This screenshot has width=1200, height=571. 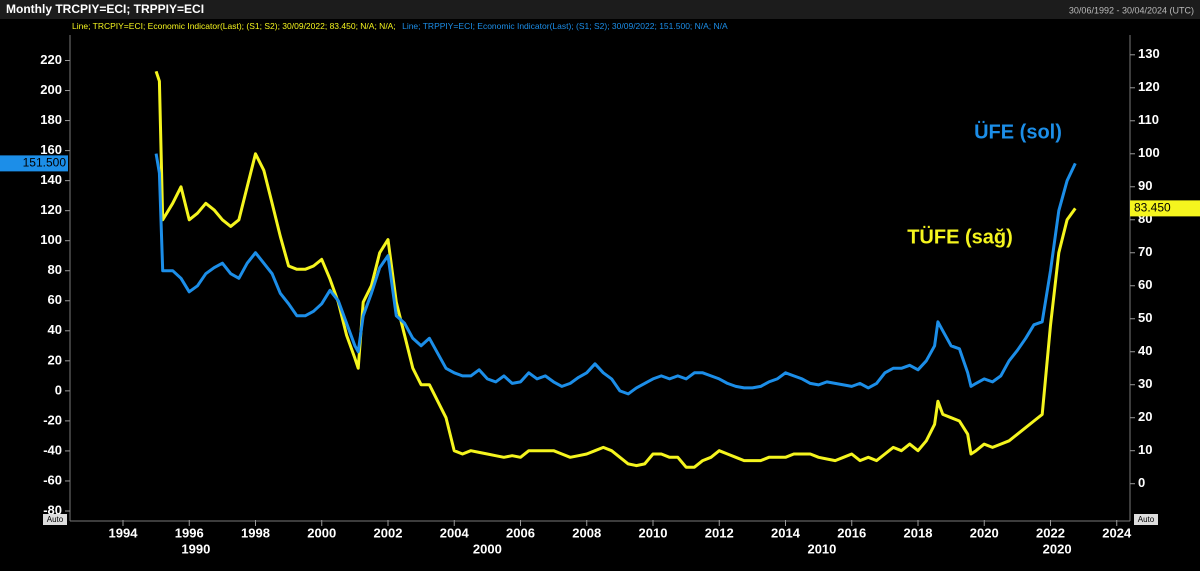 What do you see at coordinates (1149, 86) in the screenshot?
I see `y2-tick-label: 120` at bounding box center [1149, 86].